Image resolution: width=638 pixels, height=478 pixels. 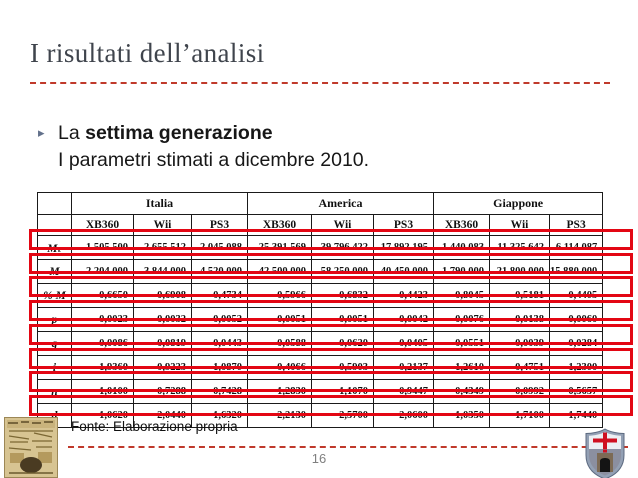 I want to click on table-group-header: Giappone, so click(x=518, y=203).